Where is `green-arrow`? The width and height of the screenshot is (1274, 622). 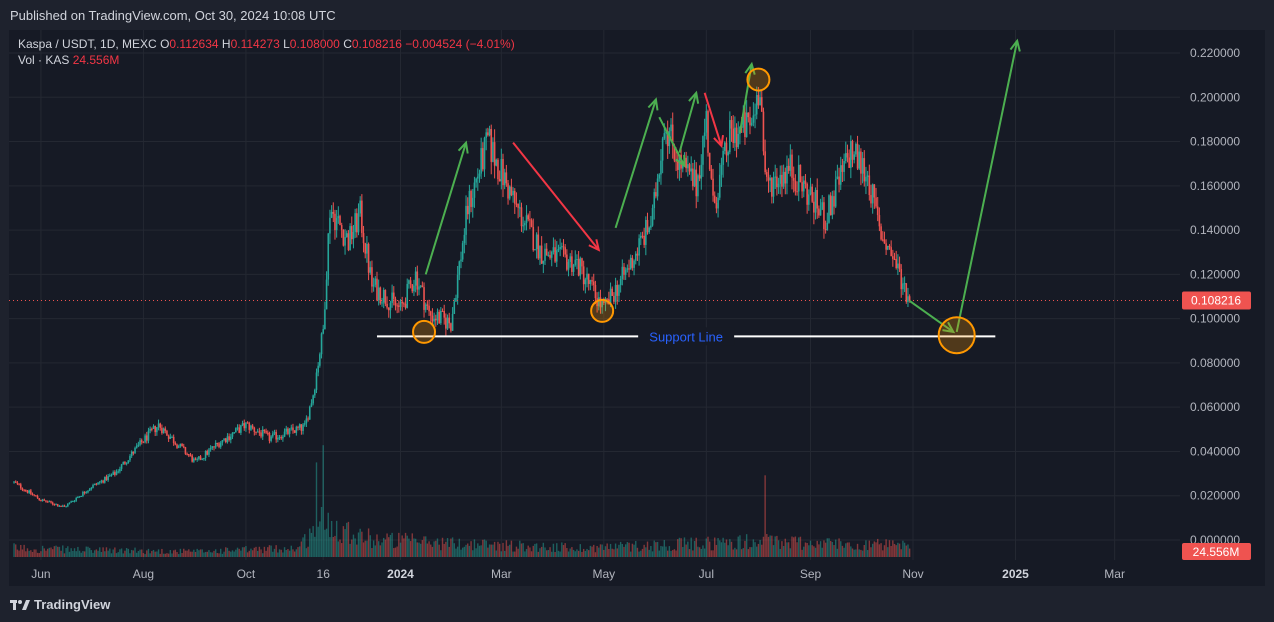 green-arrow is located at coordinates (987, 186).